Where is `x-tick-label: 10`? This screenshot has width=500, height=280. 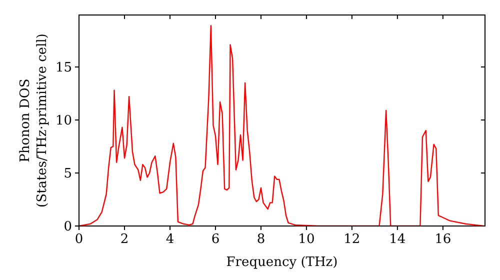
x-tick-label: 10 is located at coordinates (306, 239).